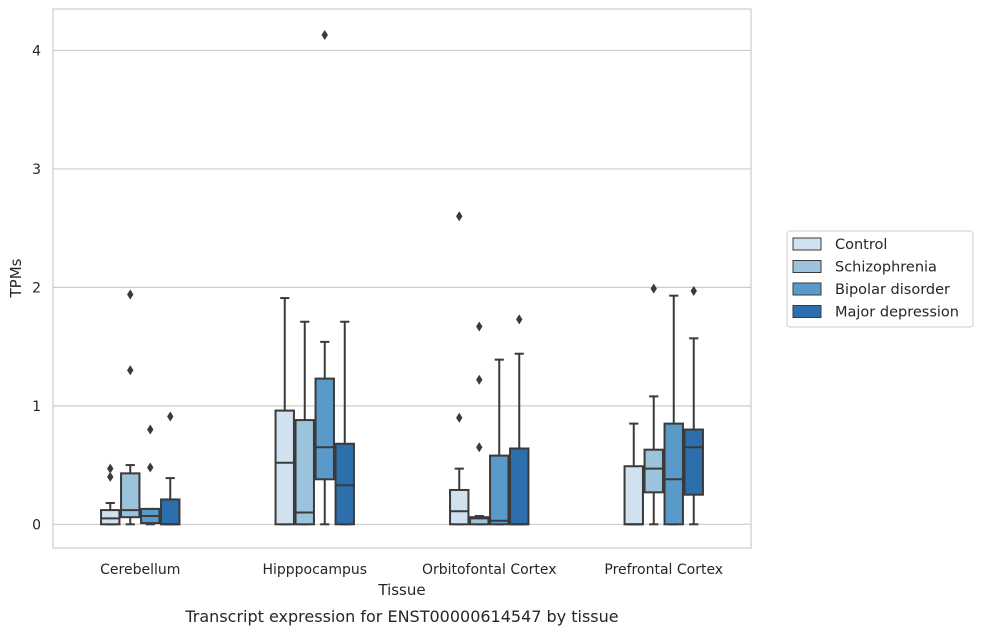  Describe the element at coordinates (140, 570) in the screenshot. I see `x-tick-label: Cerebellum` at that location.